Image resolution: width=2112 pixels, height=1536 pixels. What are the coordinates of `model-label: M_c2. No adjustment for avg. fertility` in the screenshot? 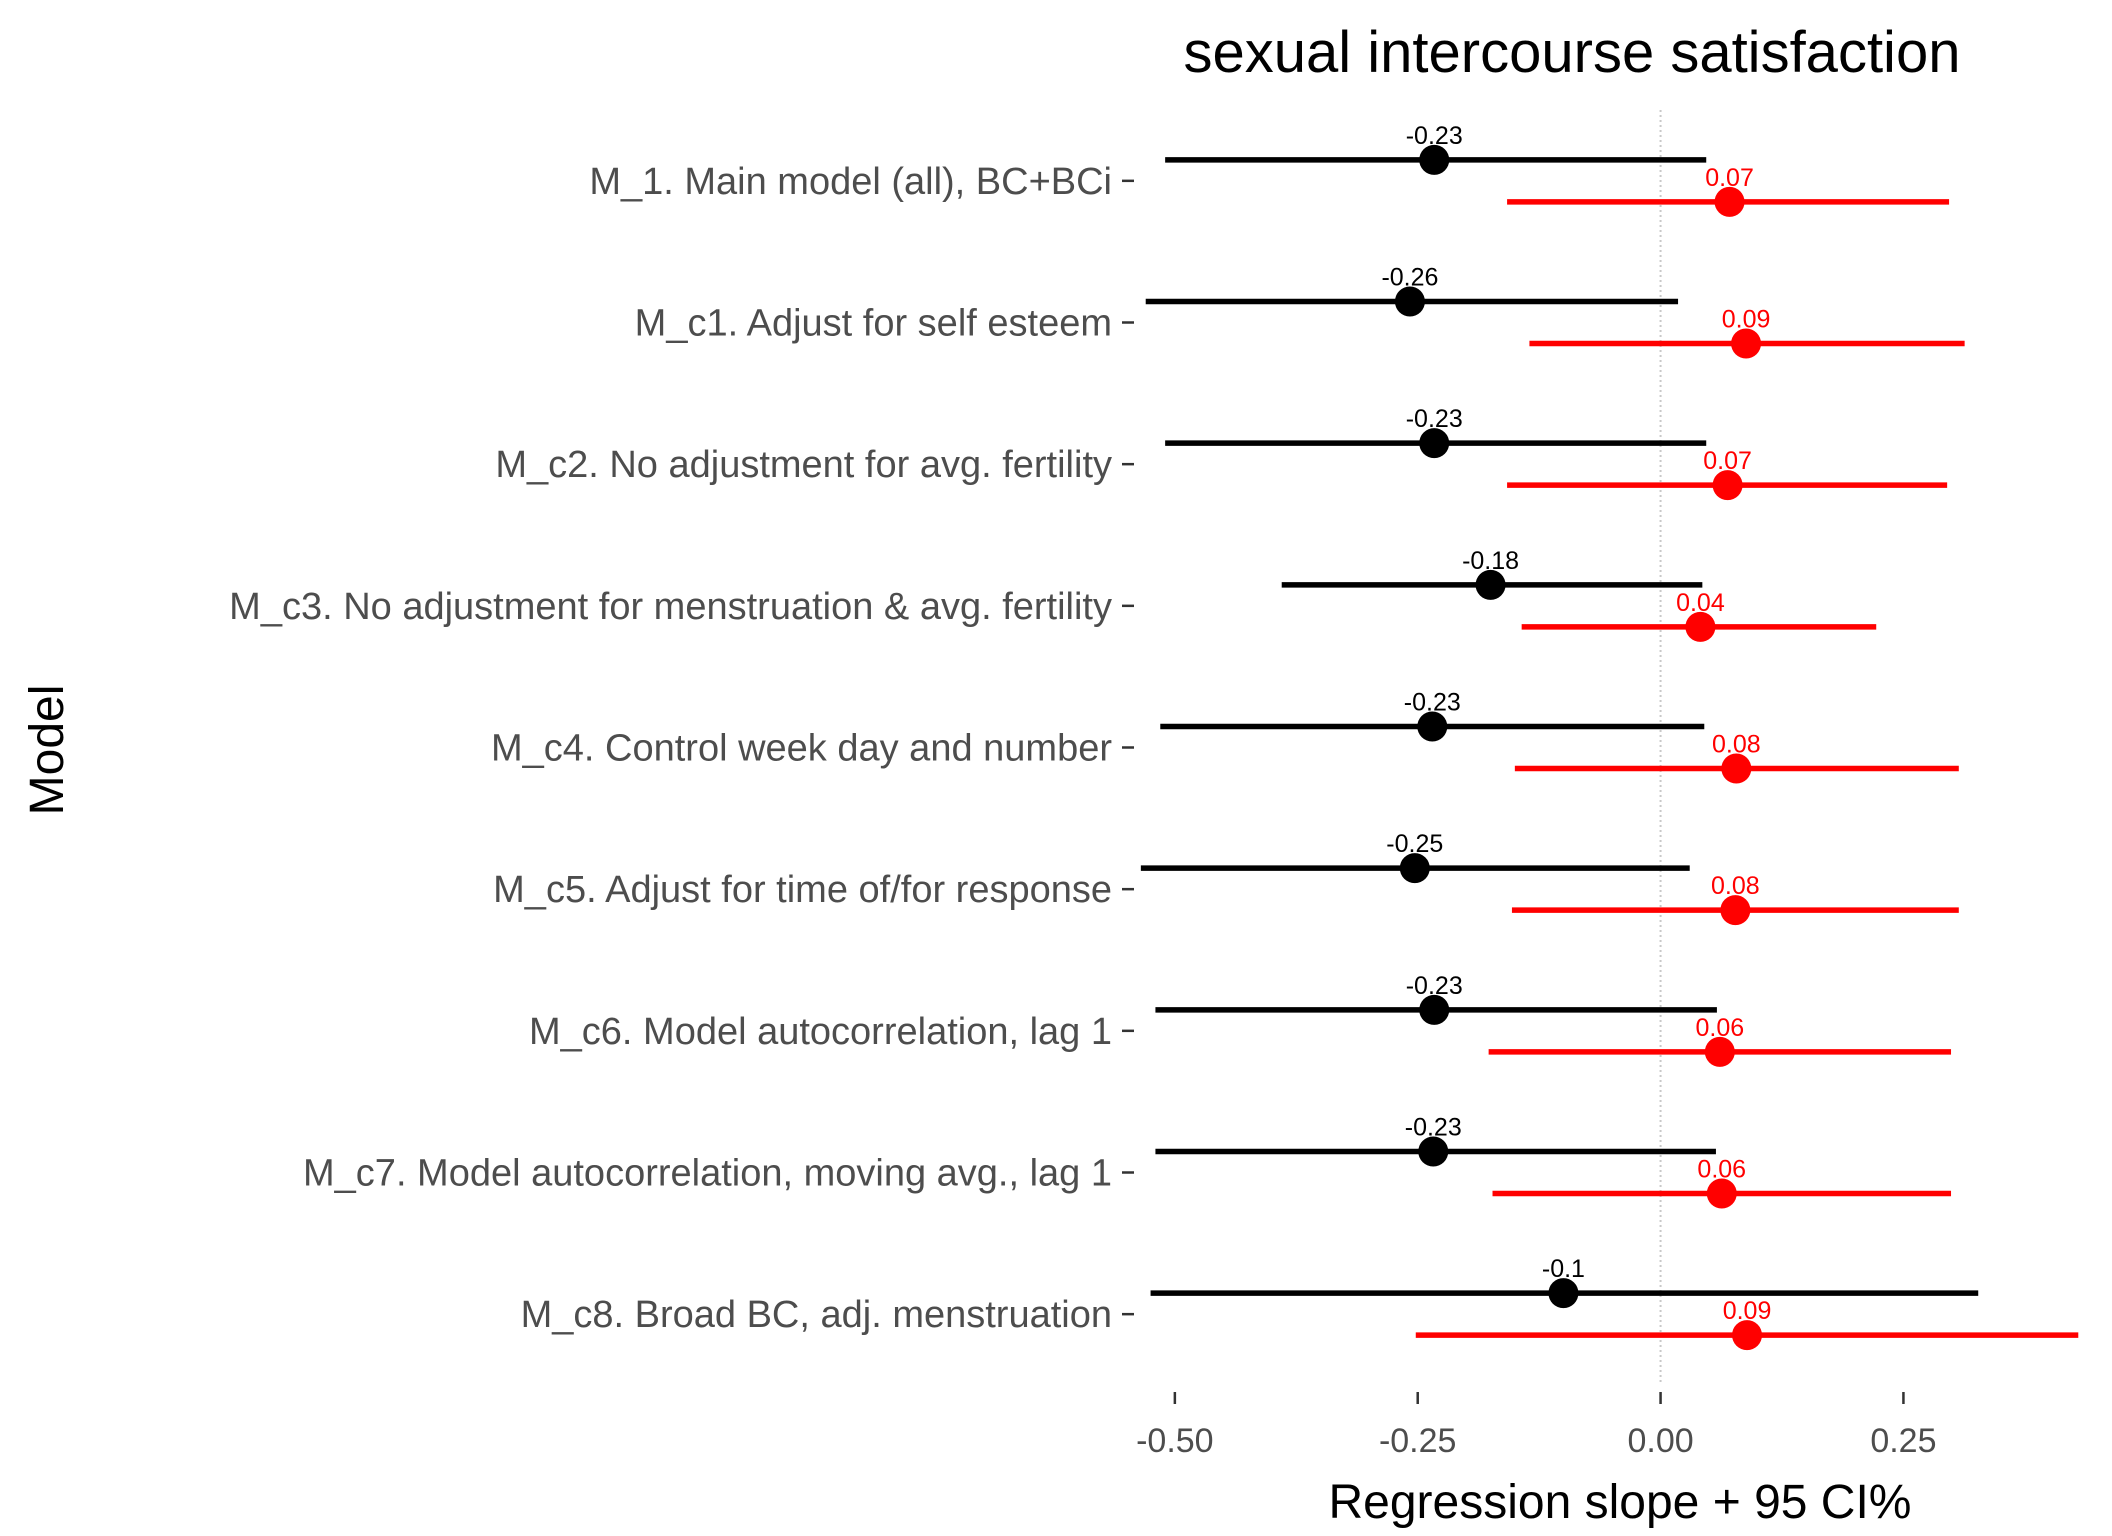 It's located at (803, 465).